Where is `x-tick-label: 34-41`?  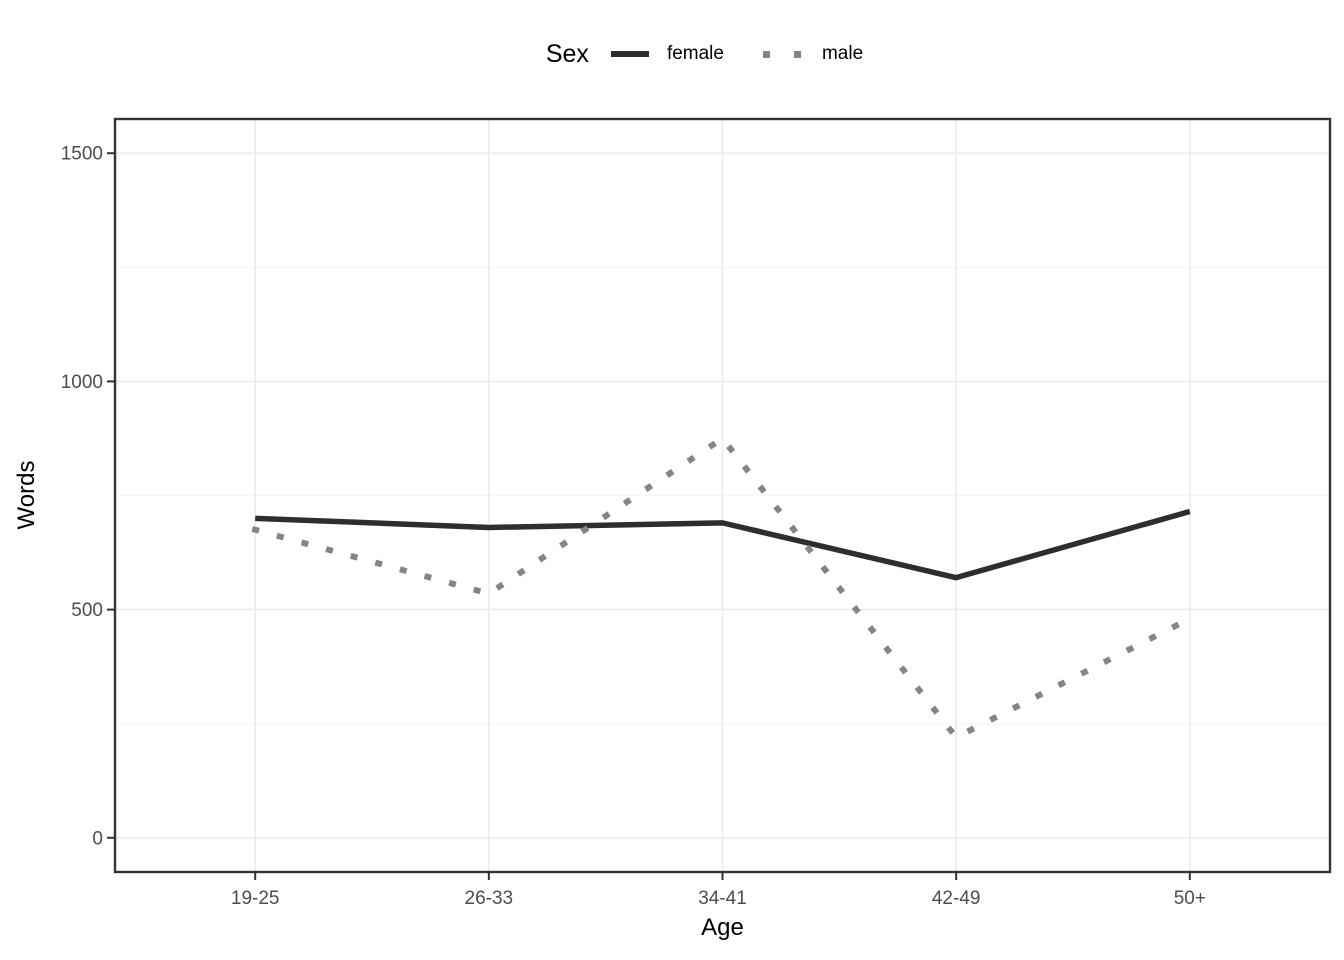
x-tick-label: 34-41 is located at coordinates (722, 898).